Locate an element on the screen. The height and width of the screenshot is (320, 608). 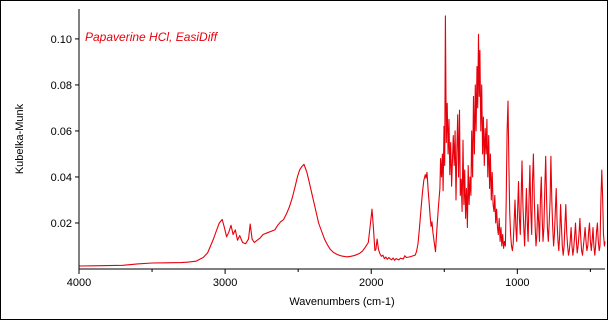
x-tick-label: 4000 is located at coordinates (79, 283).